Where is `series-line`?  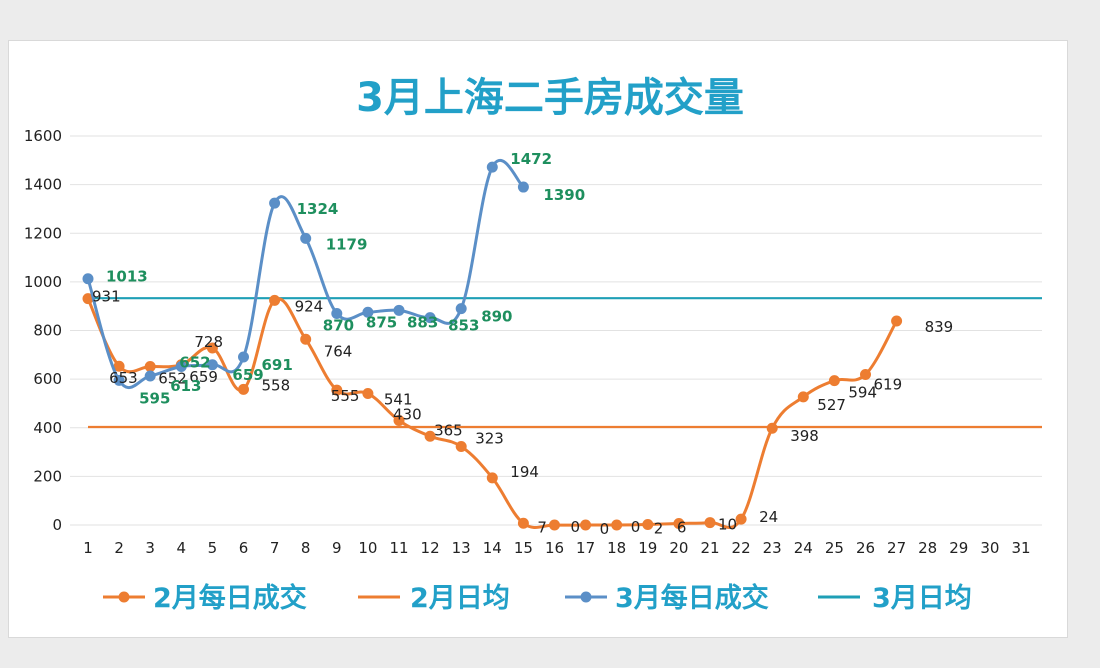
series-line is located at coordinates (305, 273).